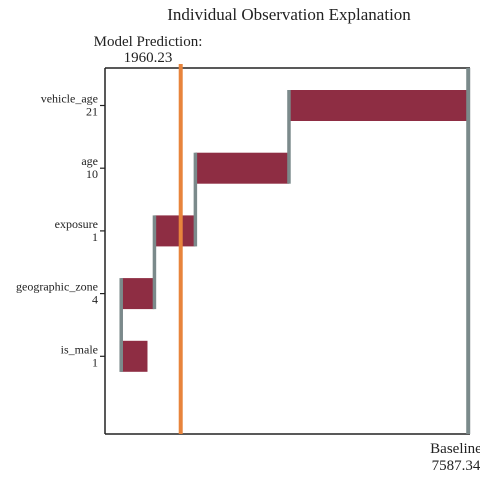  What do you see at coordinates (175, 231) in the screenshot?
I see `bar-exposure` at bounding box center [175, 231].